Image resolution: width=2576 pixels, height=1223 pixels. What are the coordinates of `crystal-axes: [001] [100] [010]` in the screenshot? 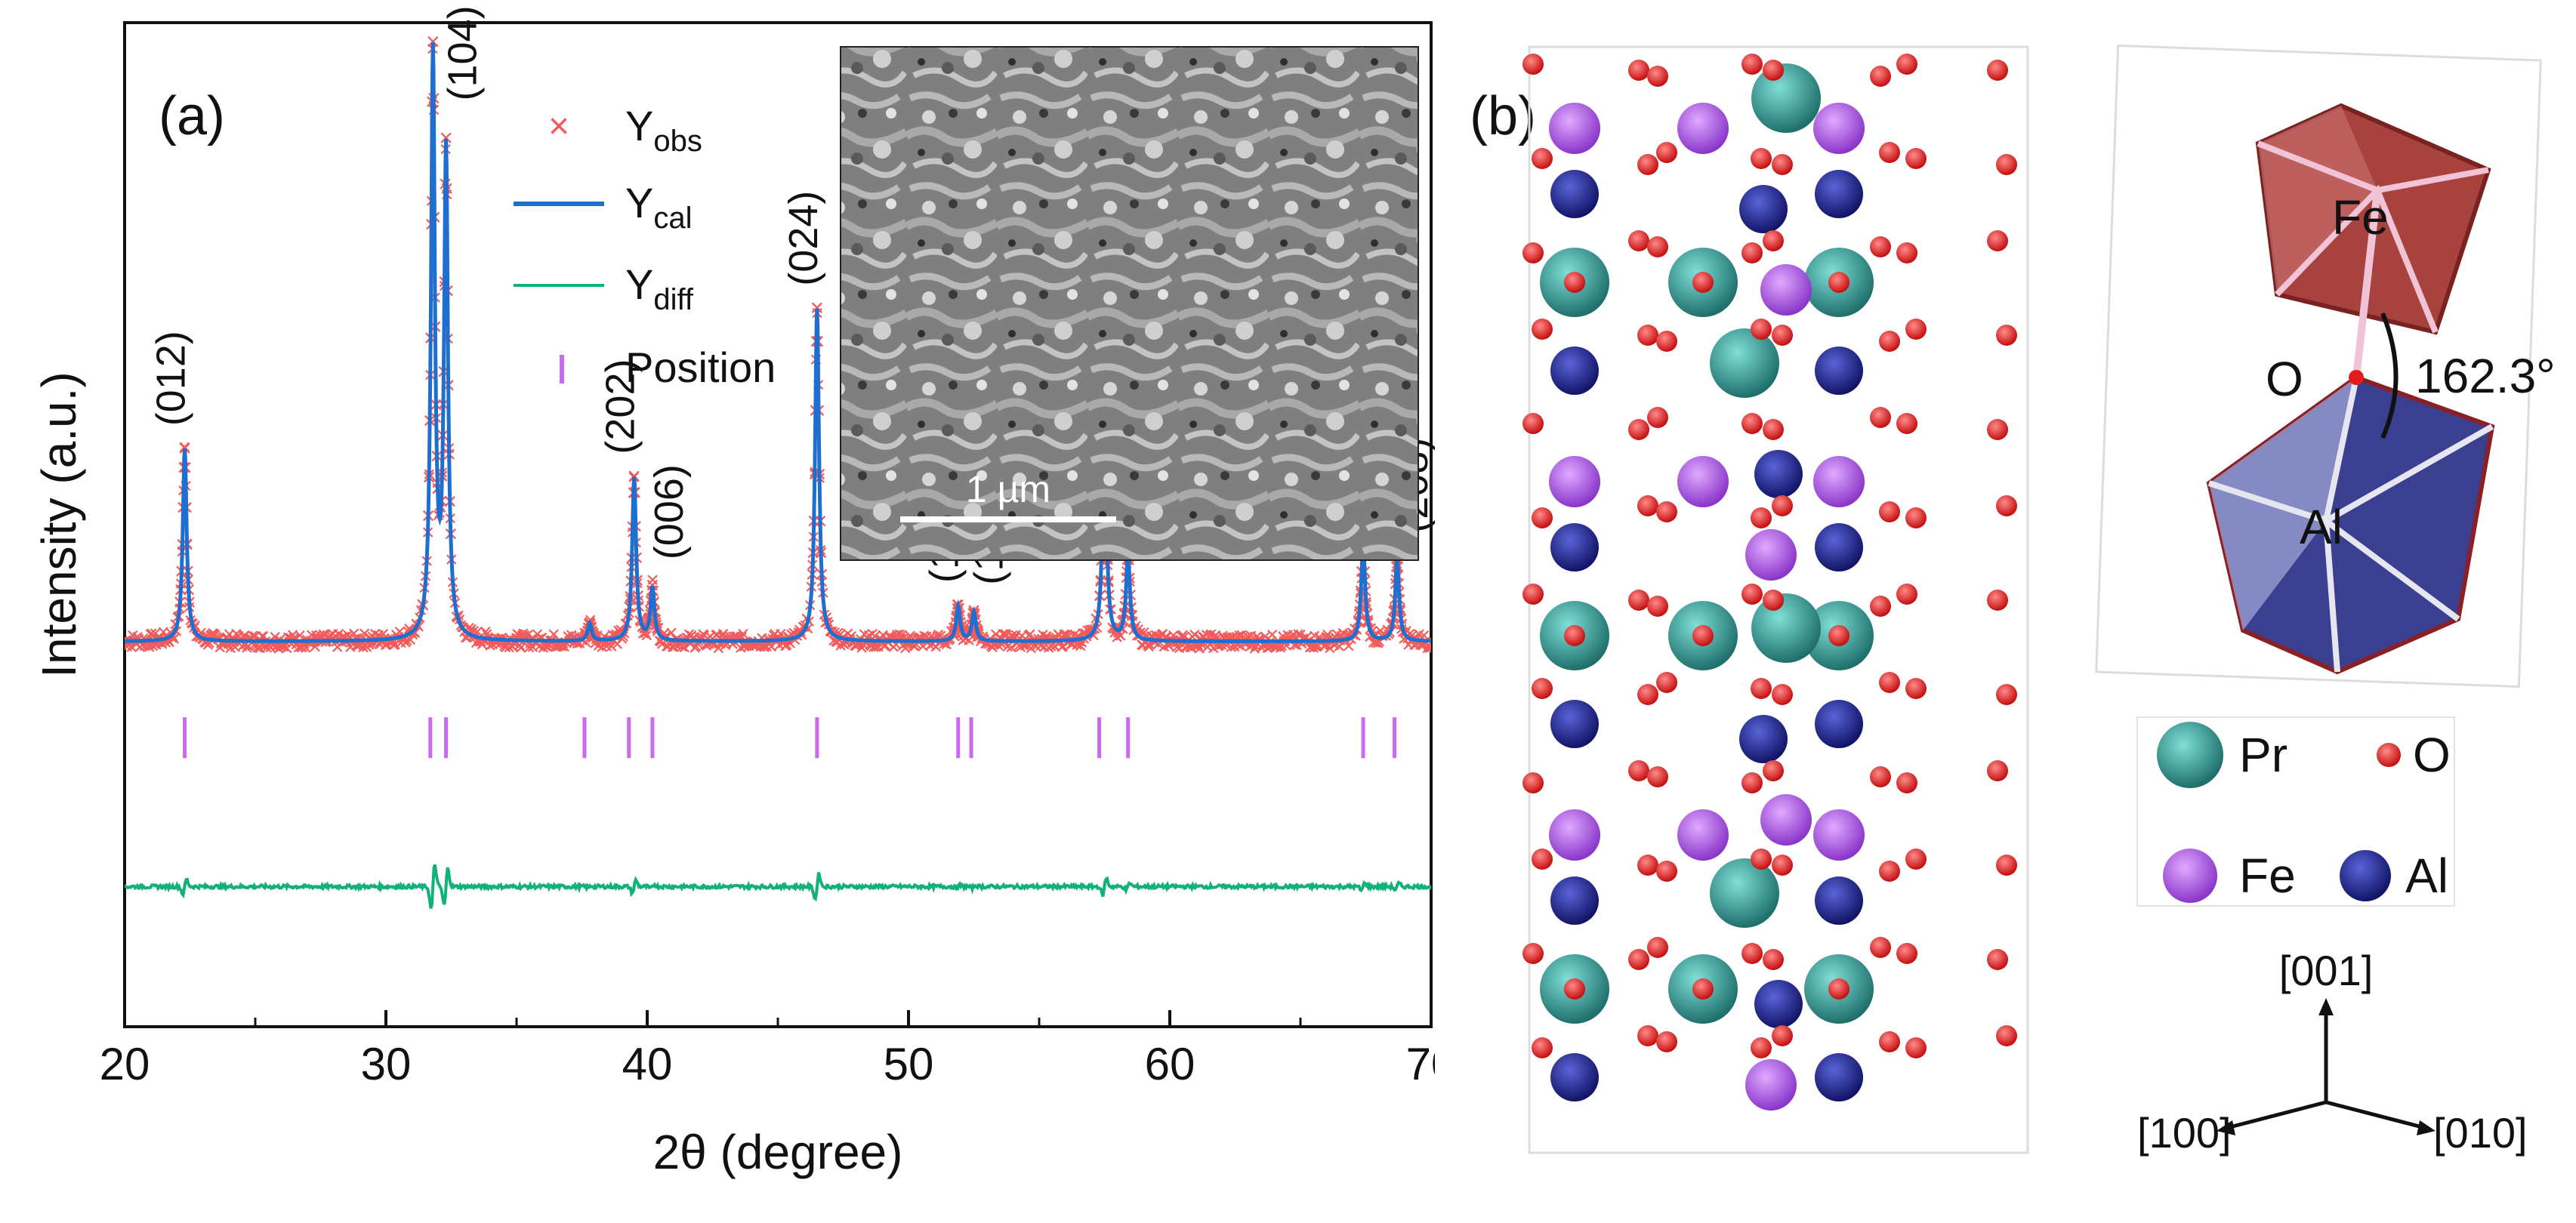 It's located at (2332, 1052).